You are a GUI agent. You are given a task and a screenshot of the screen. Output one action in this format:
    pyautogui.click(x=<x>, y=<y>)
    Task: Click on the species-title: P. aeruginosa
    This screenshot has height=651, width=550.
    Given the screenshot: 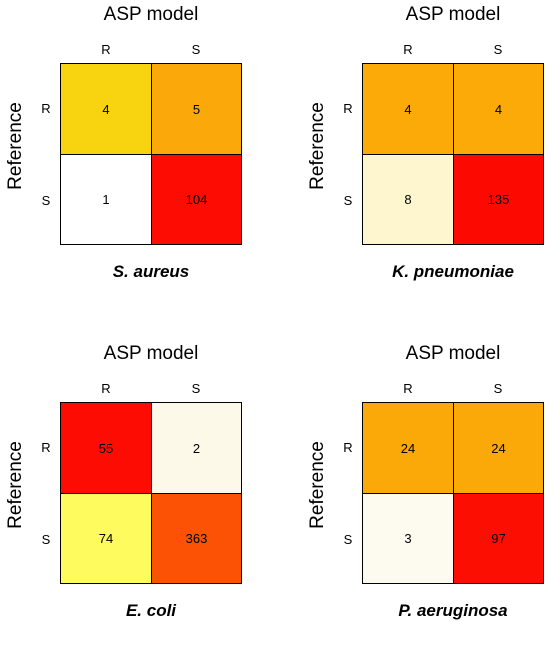 What is the action you would take?
    pyautogui.click(x=453, y=610)
    